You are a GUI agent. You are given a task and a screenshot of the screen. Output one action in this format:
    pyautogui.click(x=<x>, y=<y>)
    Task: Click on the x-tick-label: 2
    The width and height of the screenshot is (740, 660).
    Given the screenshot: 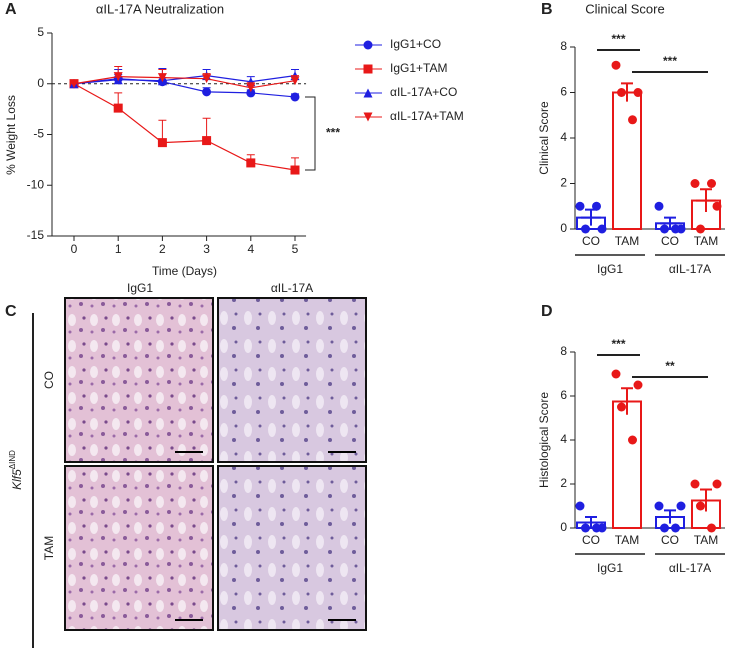 What is the action you would take?
    pyautogui.click(x=162, y=249)
    